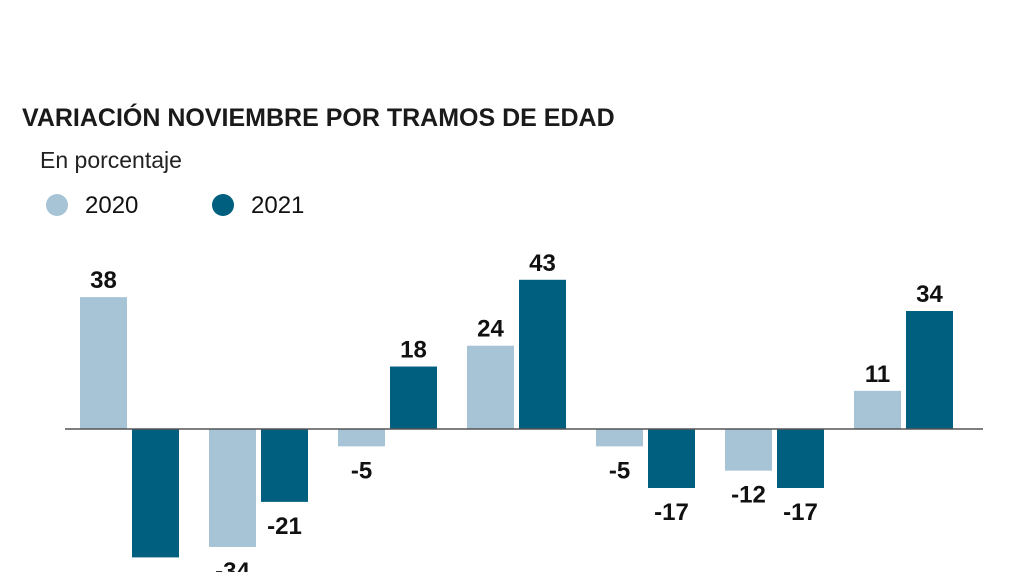  Describe the element at coordinates (277, 205) in the screenshot. I see `legend-label: 2021` at that location.